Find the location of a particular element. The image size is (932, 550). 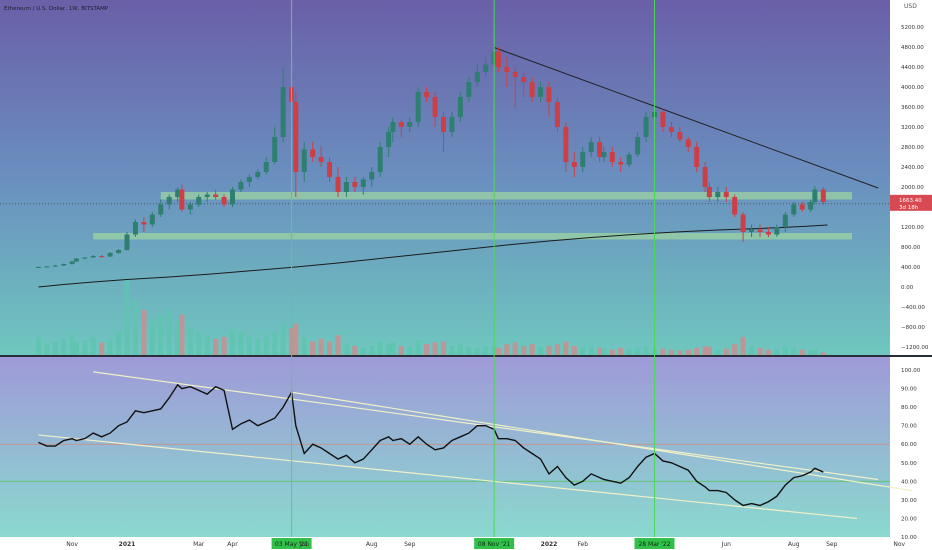

price-tick-label: 5200.00 is located at coordinates (912, 28).